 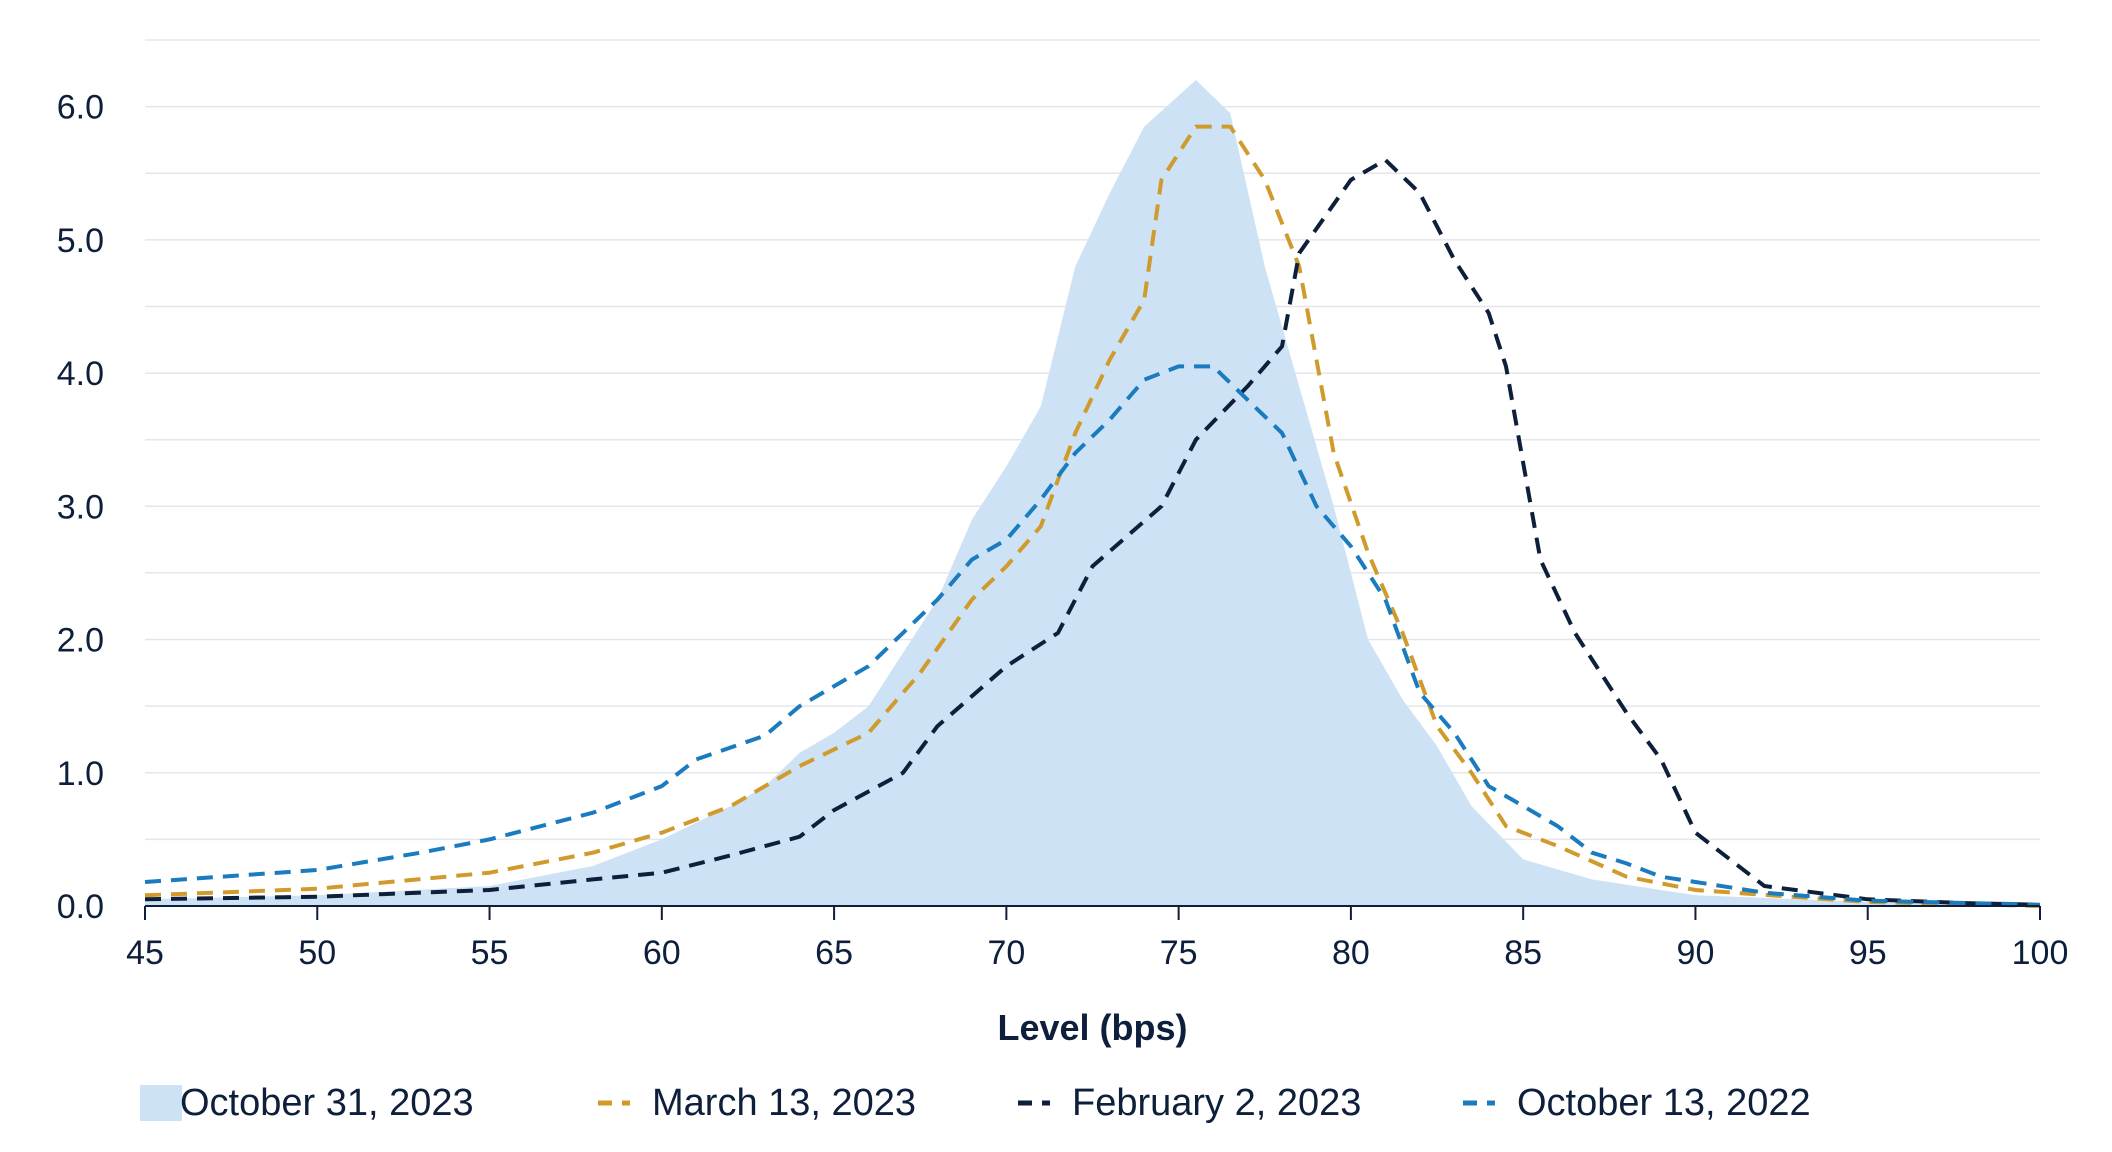 I want to click on legend-label: October 13, 2022, so click(x=1664, y=1103).